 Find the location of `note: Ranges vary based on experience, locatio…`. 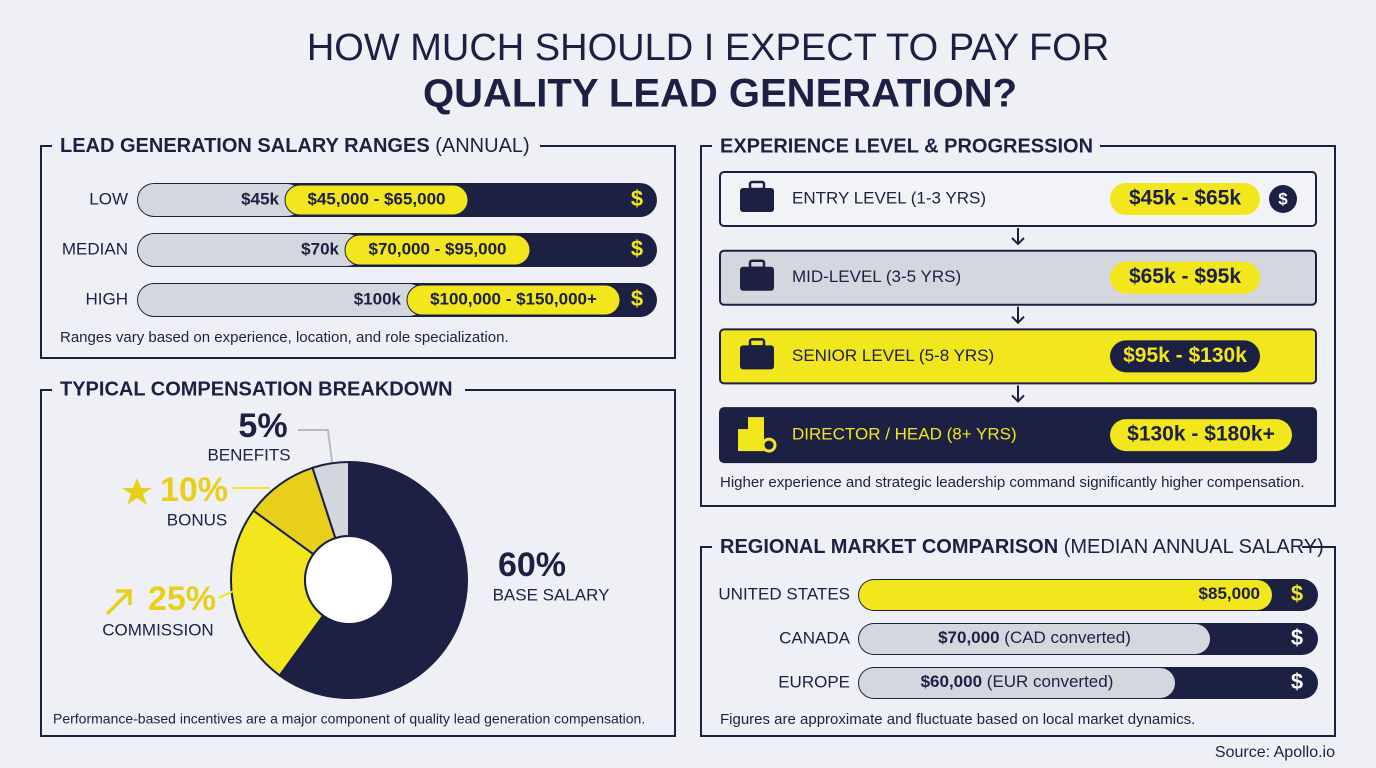

note: Ranges vary based on experience, locatio… is located at coordinates (284, 337).